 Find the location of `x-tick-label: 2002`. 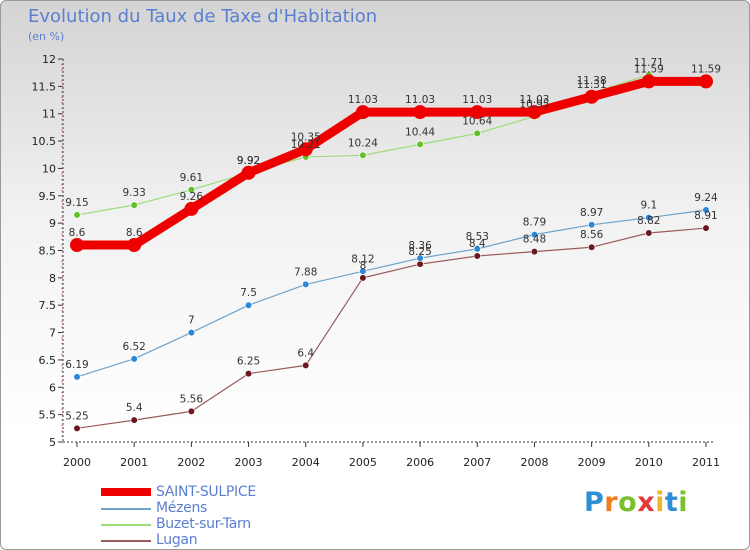

x-tick-label: 2002 is located at coordinates (191, 462).